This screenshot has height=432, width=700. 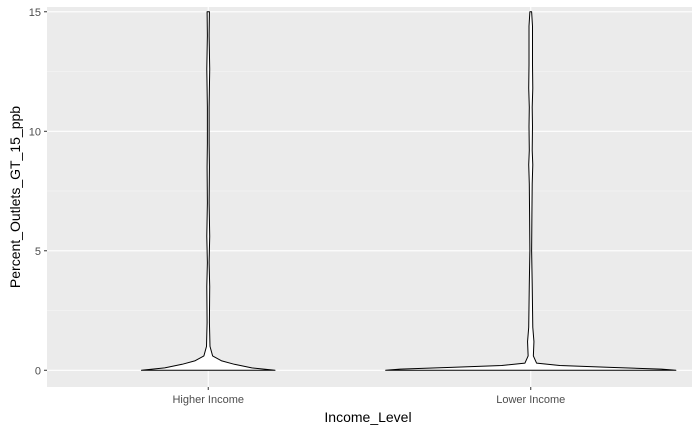 I want to click on y-tick-label: 15, so click(x=35, y=13).